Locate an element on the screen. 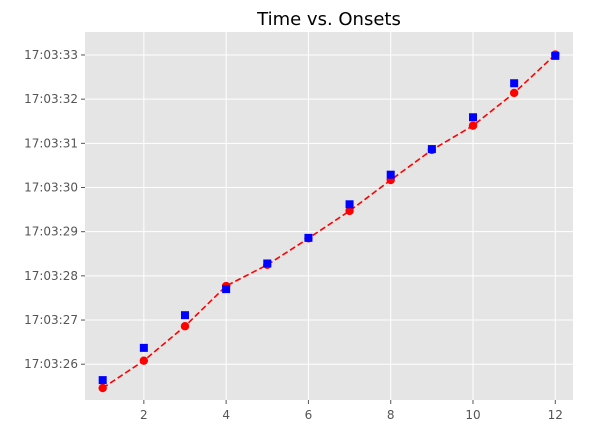 The height and width of the screenshot is (436, 591). x-tick-label: 2 is located at coordinates (144, 415).